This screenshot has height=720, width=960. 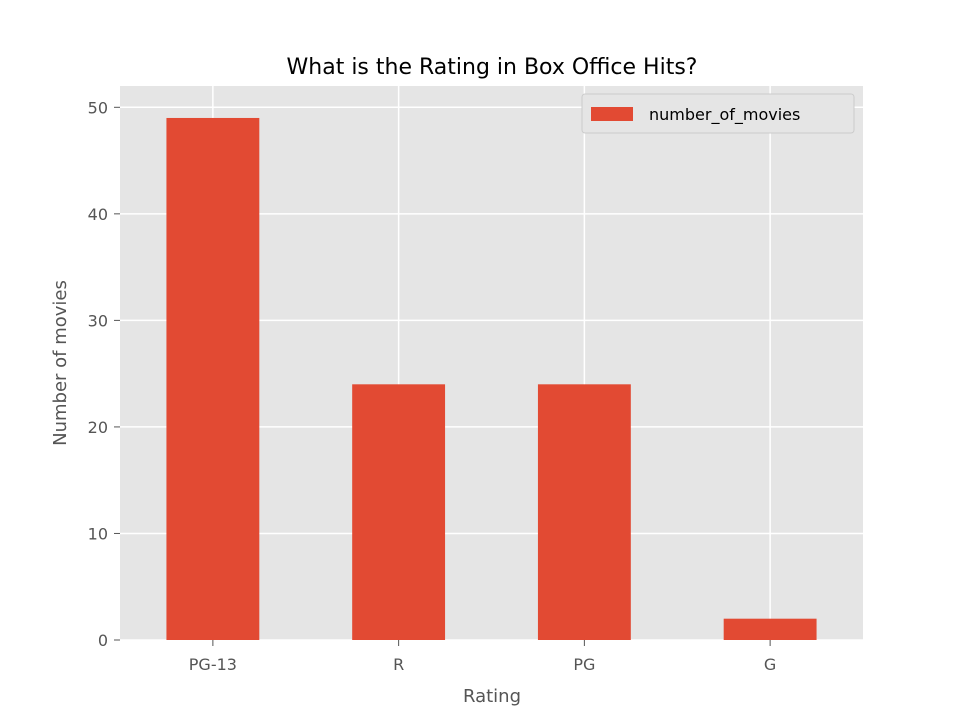 I want to click on chart-title: What is the Rating in Box Office Hits?, so click(x=492, y=67).